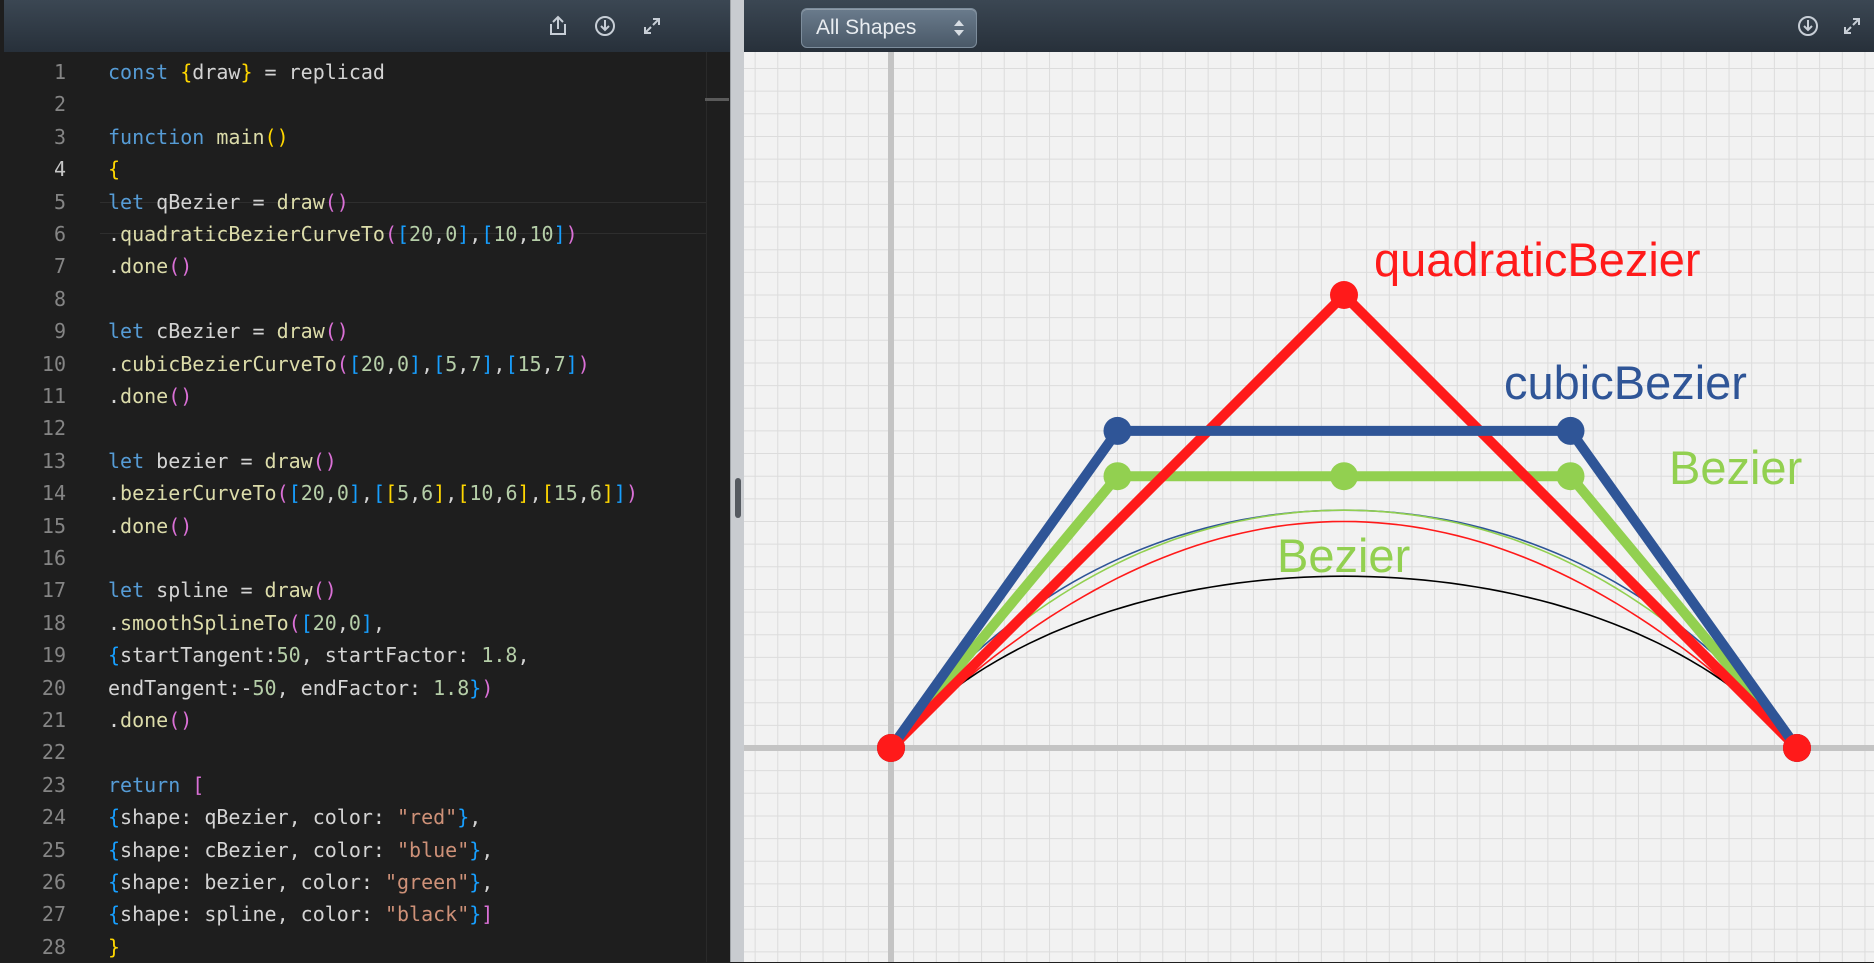  Describe the element at coordinates (53, 720) in the screenshot. I see `line-number: 21` at that location.